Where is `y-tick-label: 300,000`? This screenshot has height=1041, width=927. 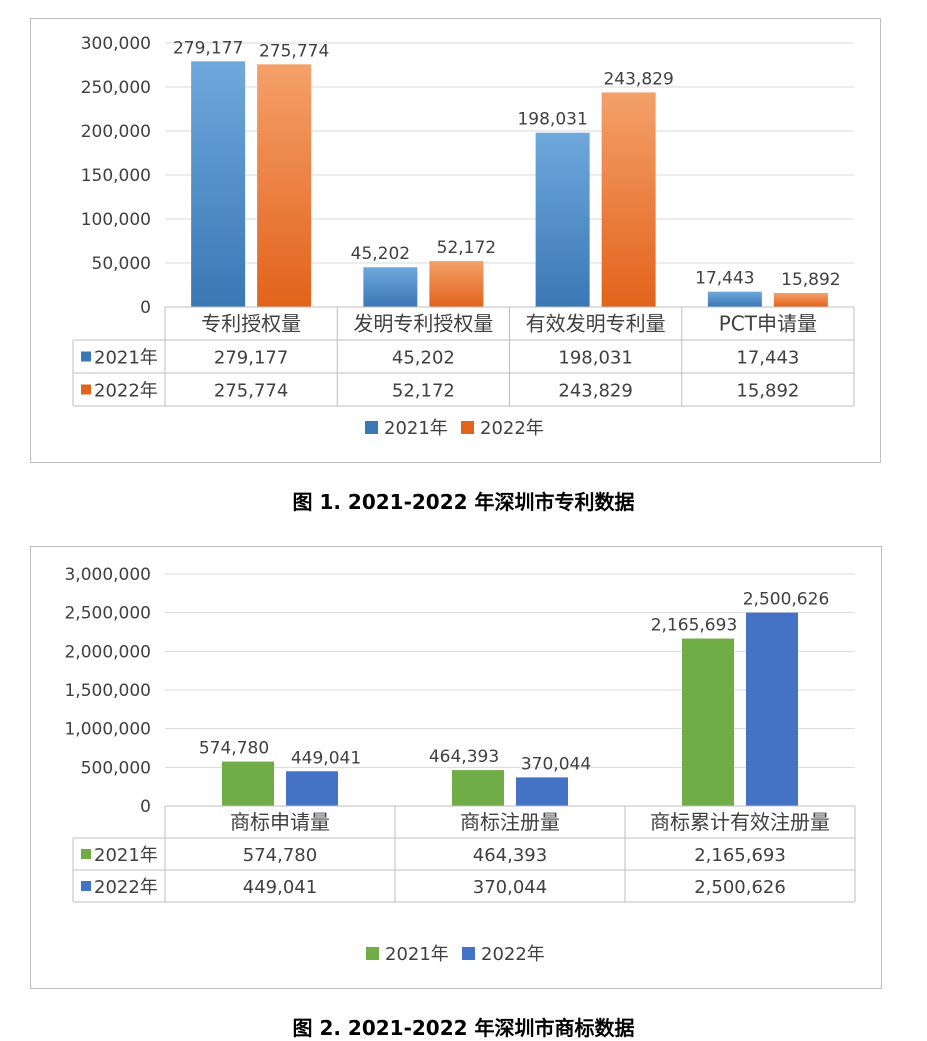 y-tick-label: 300,000 is located at coordinates (116, 44).